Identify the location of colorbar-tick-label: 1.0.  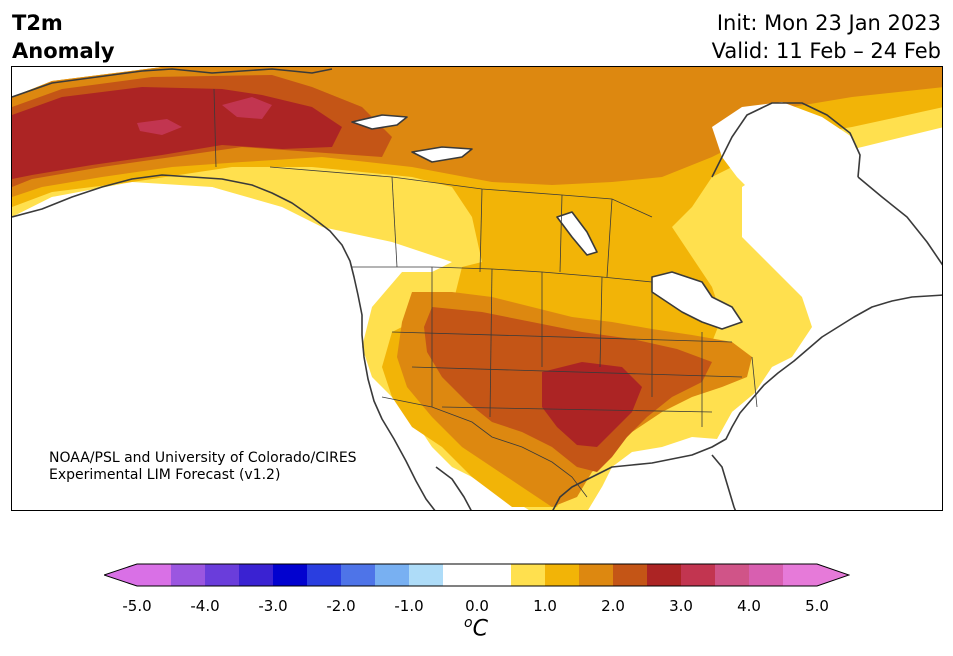
(545, 606).